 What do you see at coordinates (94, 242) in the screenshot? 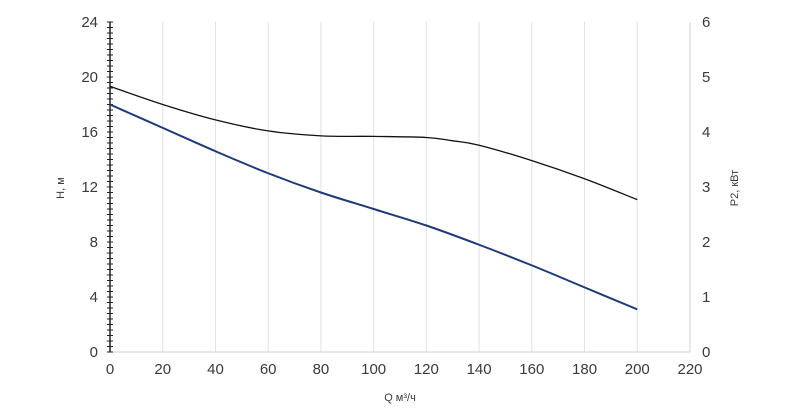
I see `y-tick-label-left: 8` at bounding box center [94, 242].